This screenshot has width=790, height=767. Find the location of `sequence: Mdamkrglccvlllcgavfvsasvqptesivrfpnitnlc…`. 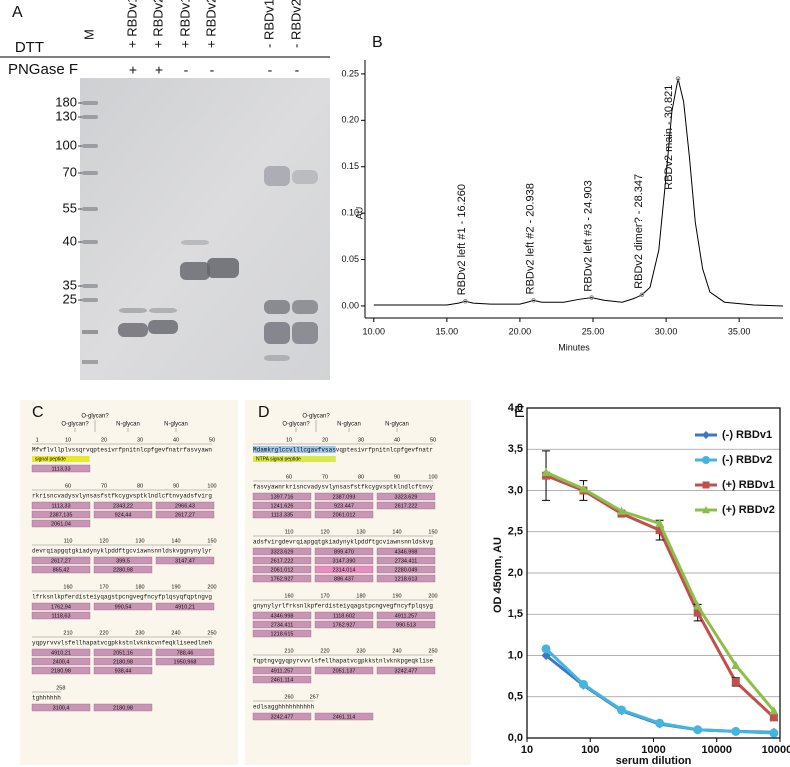

sequence: Mdamkrglccvlllcgavfvsasvqptesivrfpnitnlc… is located at coordinates (343, 450).